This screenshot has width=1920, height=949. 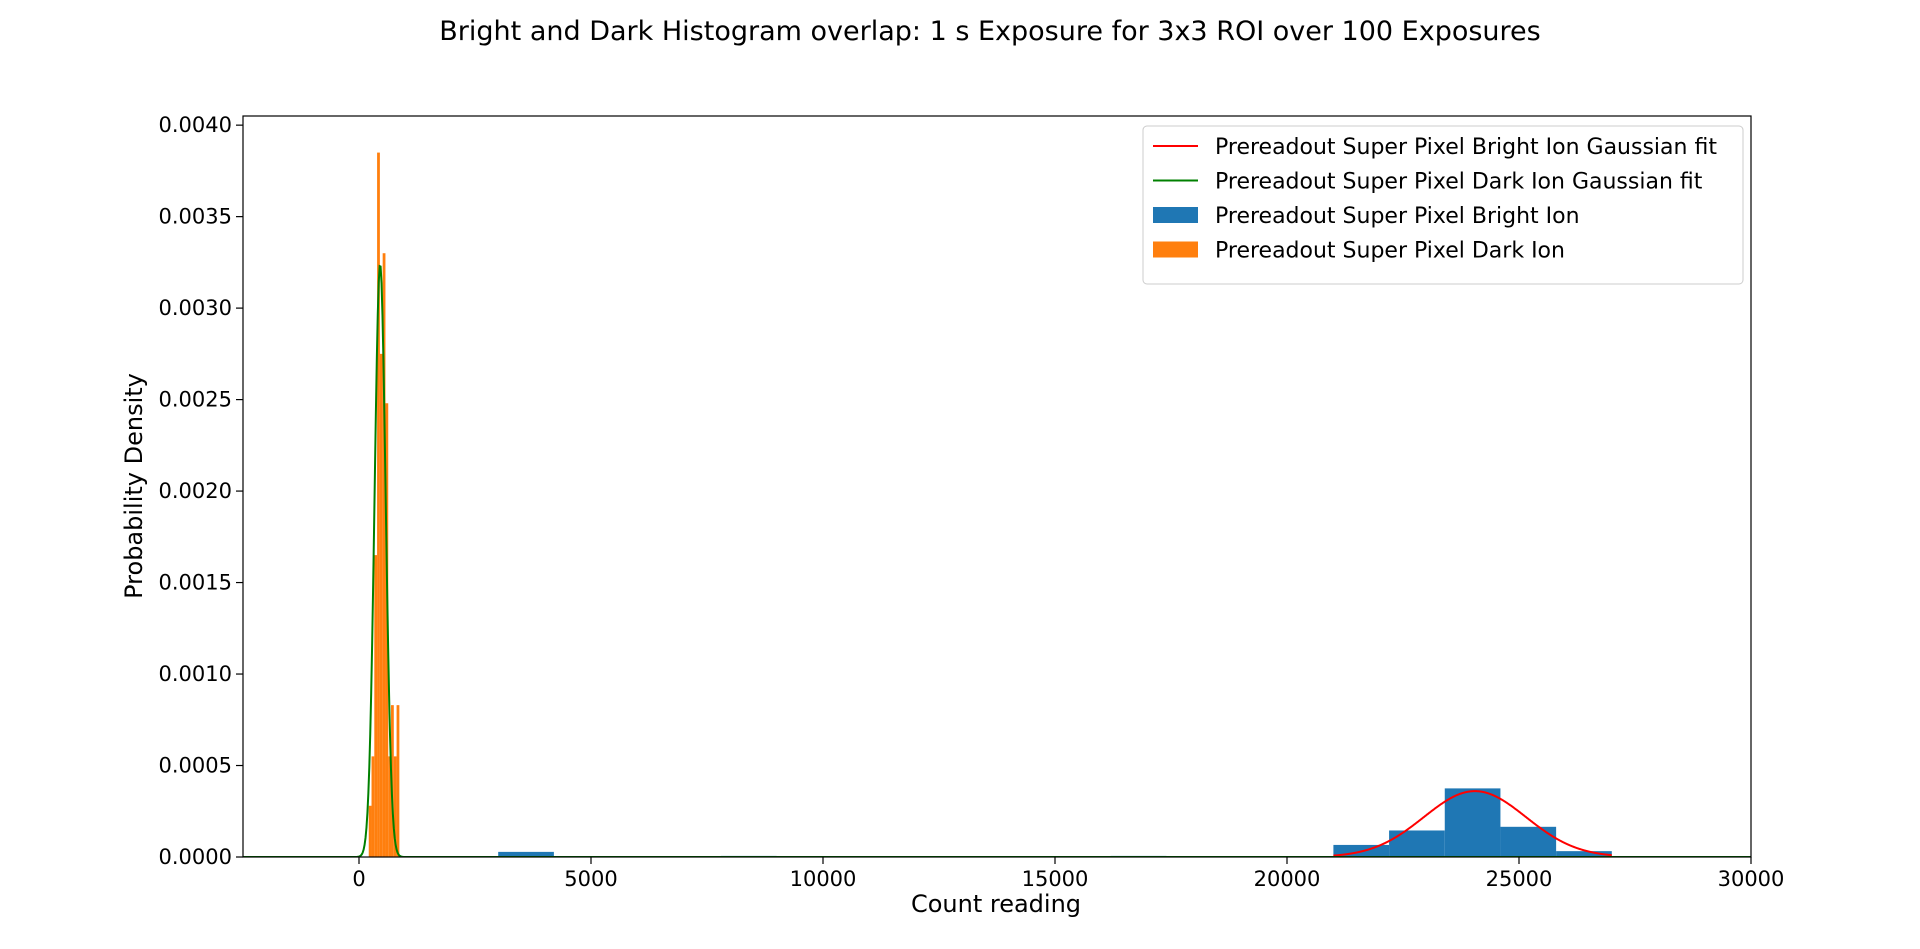 I want to click on legend-entry: Prereadout Super Pixel Dark Ion, so click(x=1359, y=251).